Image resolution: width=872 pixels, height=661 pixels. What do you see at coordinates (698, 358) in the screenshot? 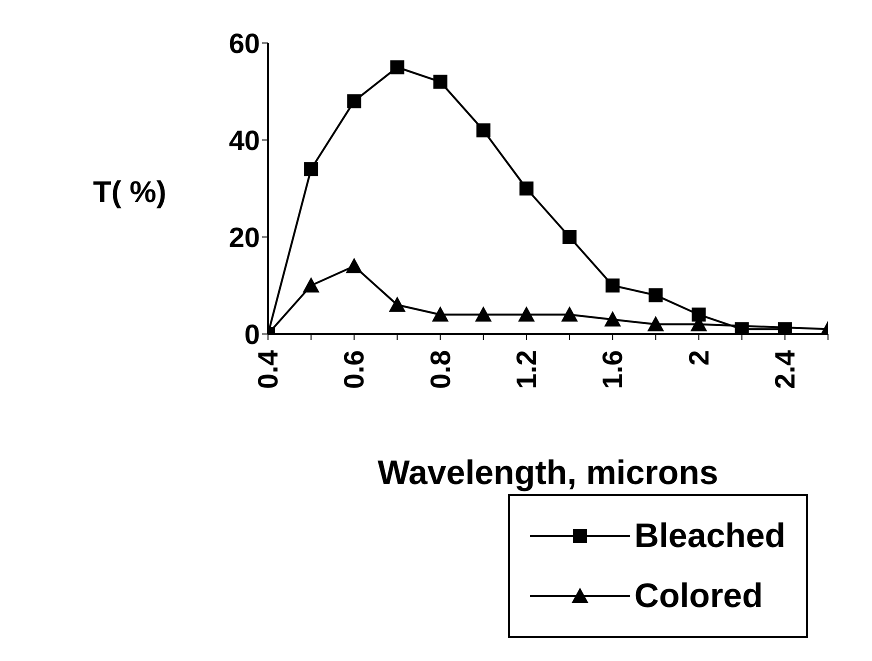
I see `x-tick-label: 2` at bounding box center [698, 358].